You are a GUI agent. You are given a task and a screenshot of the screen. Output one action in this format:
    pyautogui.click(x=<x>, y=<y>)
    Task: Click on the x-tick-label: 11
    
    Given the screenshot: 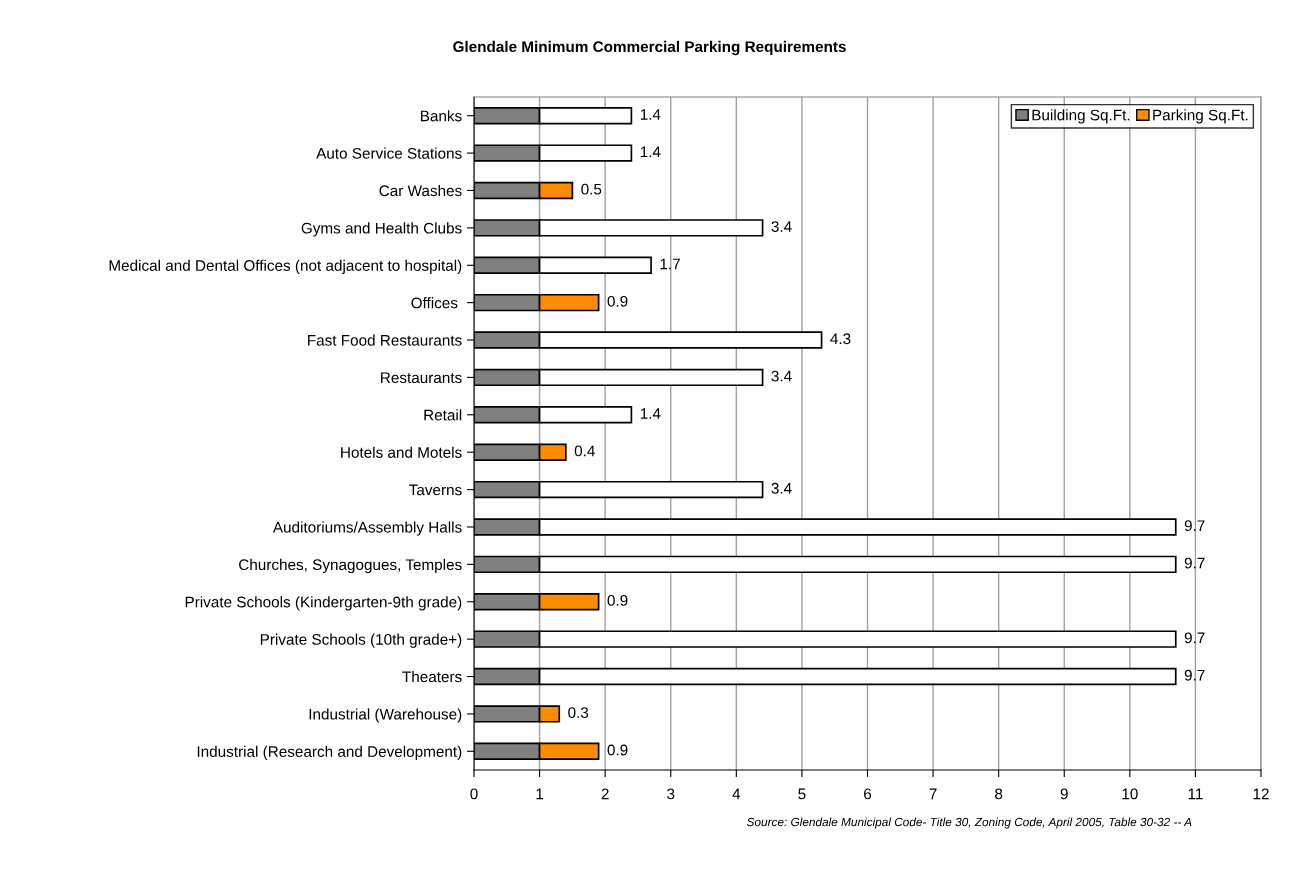 What is the action you would take?
    pyautogui.click(x=1195, y=794)
    